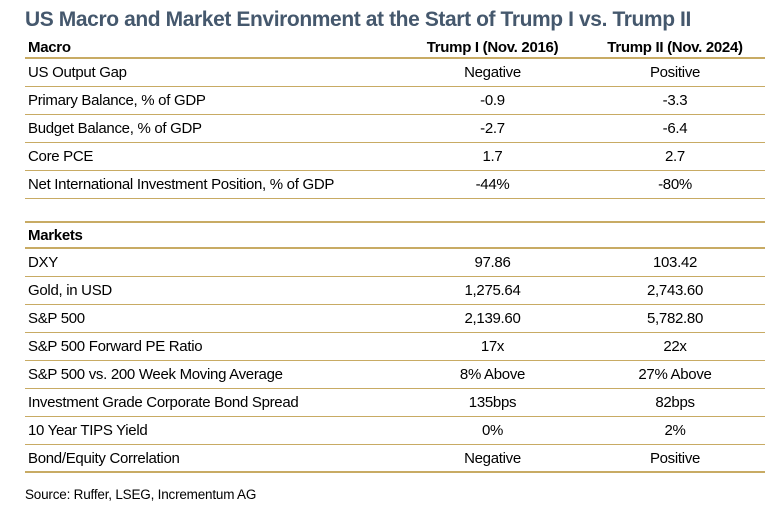 The height and width of the screenshot is (528, 784). I want to click on row-value-trump1: 1,275.64, so click(492, 290).